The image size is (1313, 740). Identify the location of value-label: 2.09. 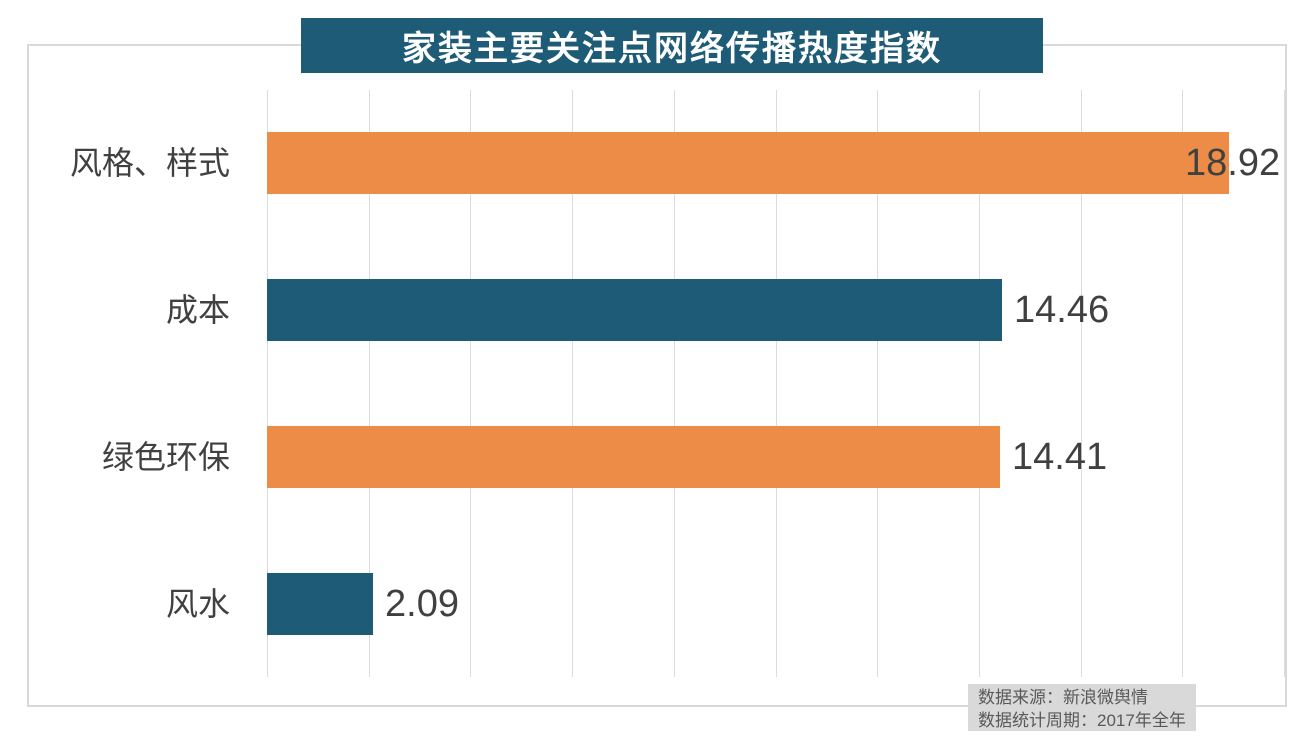
(422, 604).